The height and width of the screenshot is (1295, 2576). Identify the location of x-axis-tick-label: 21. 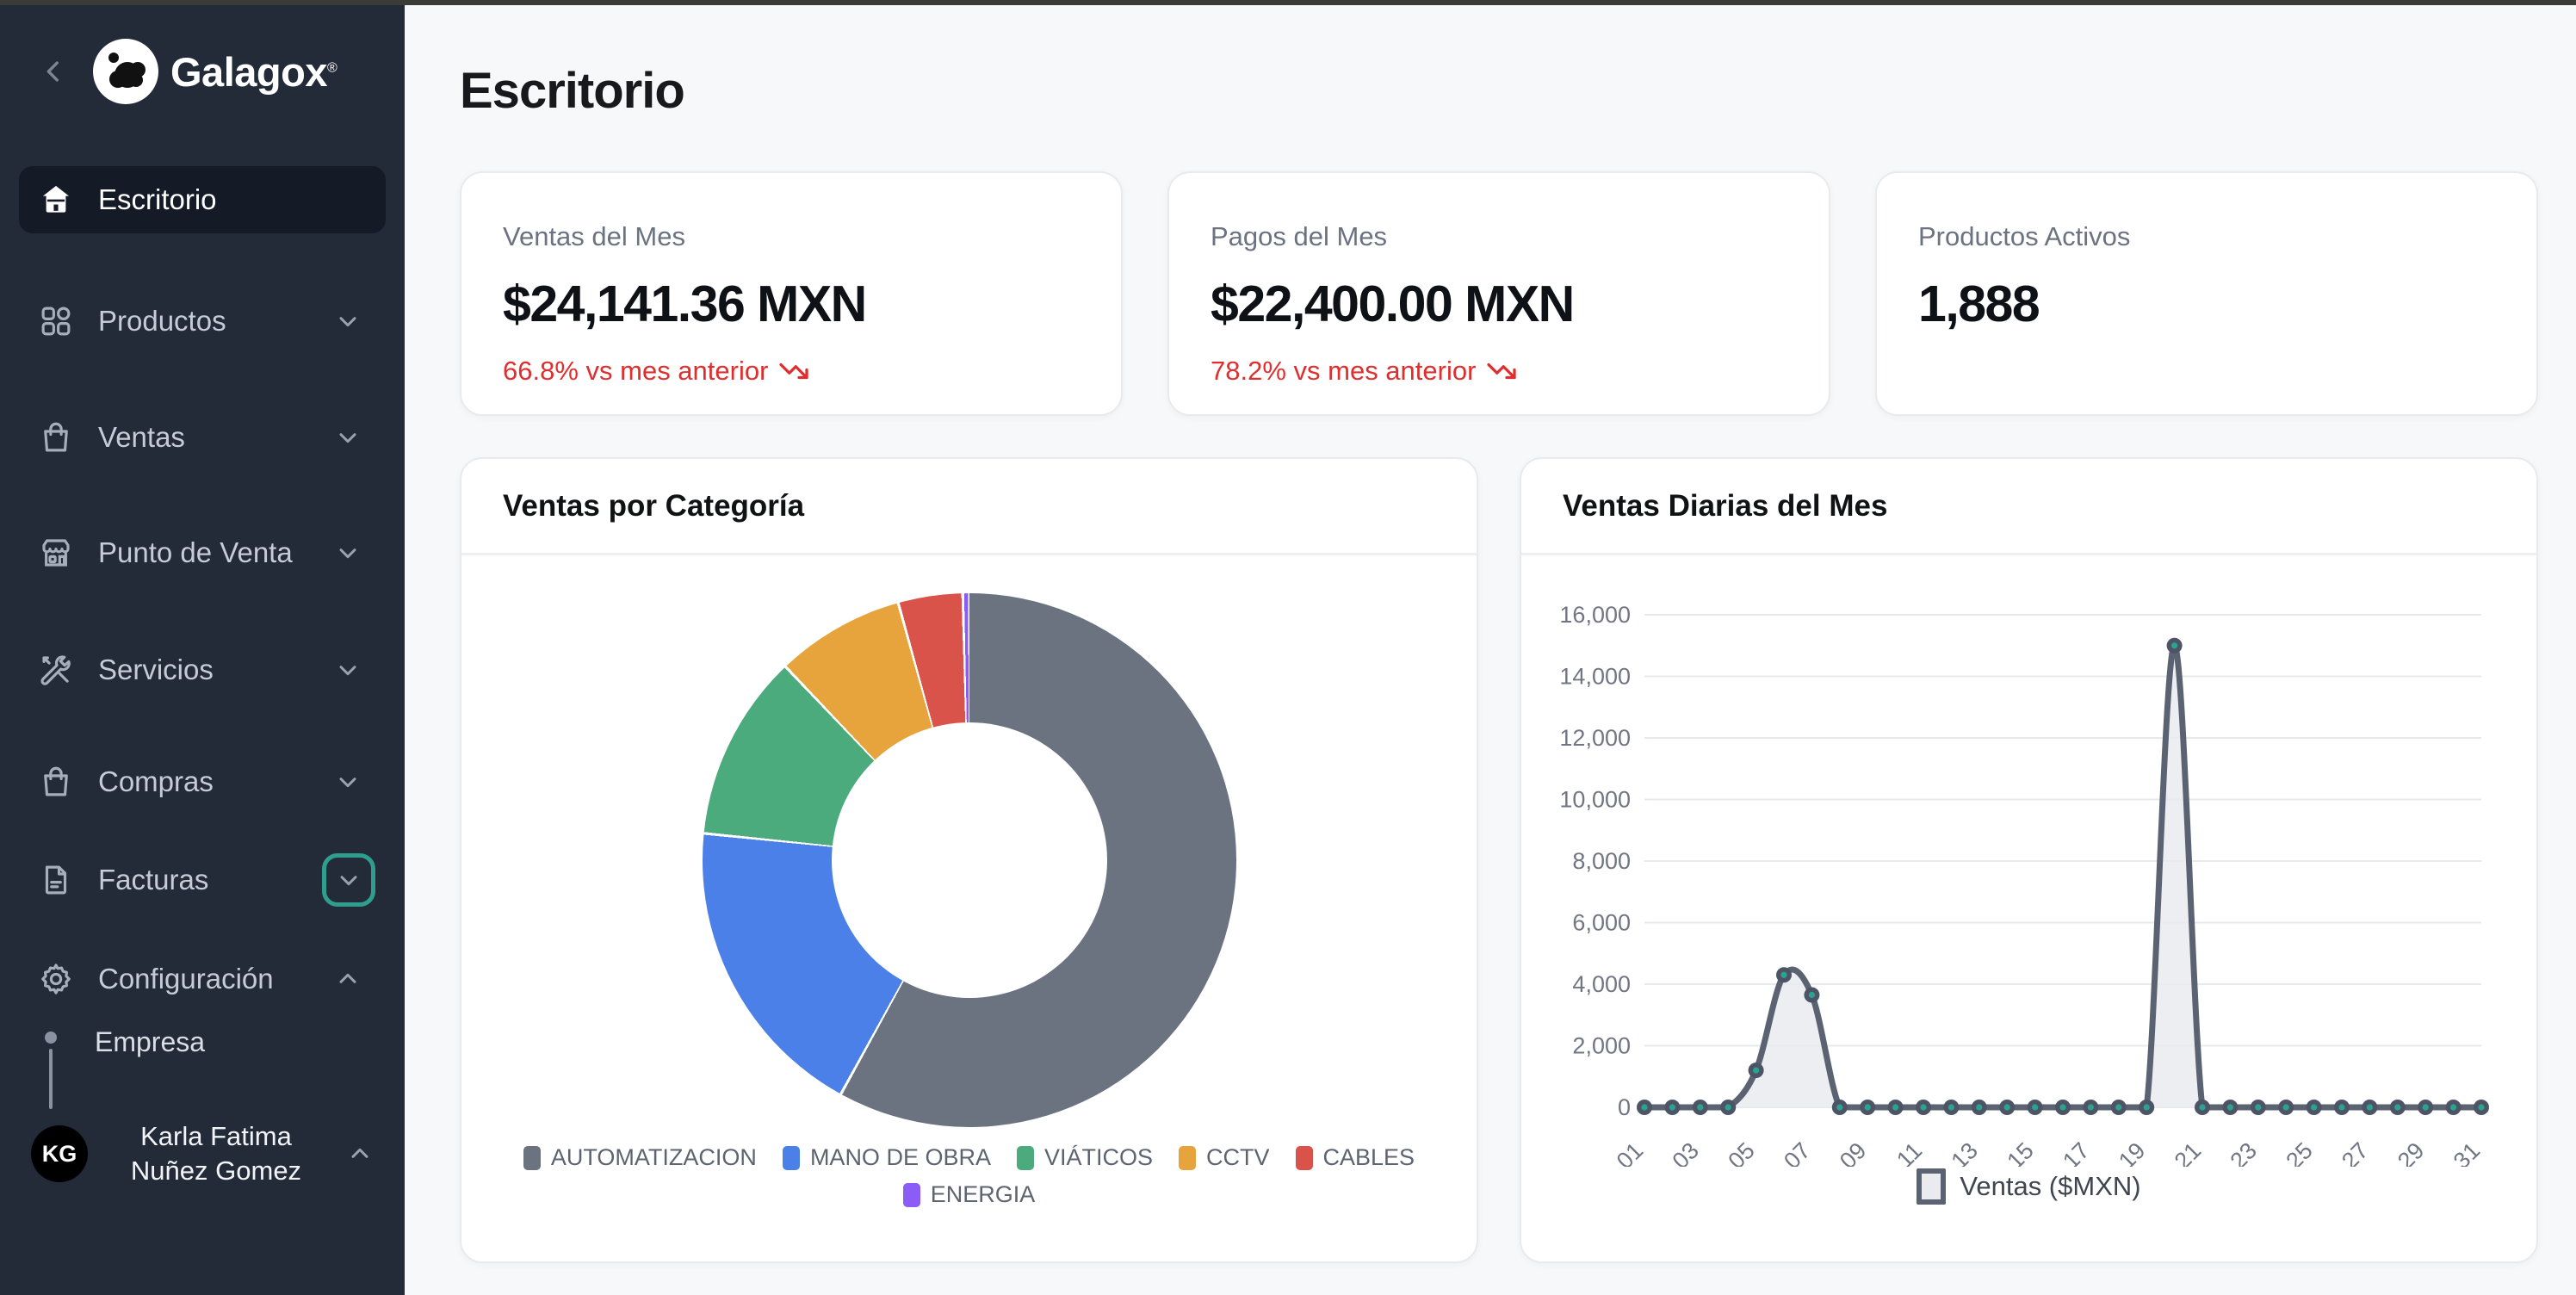
(2188, 1152).